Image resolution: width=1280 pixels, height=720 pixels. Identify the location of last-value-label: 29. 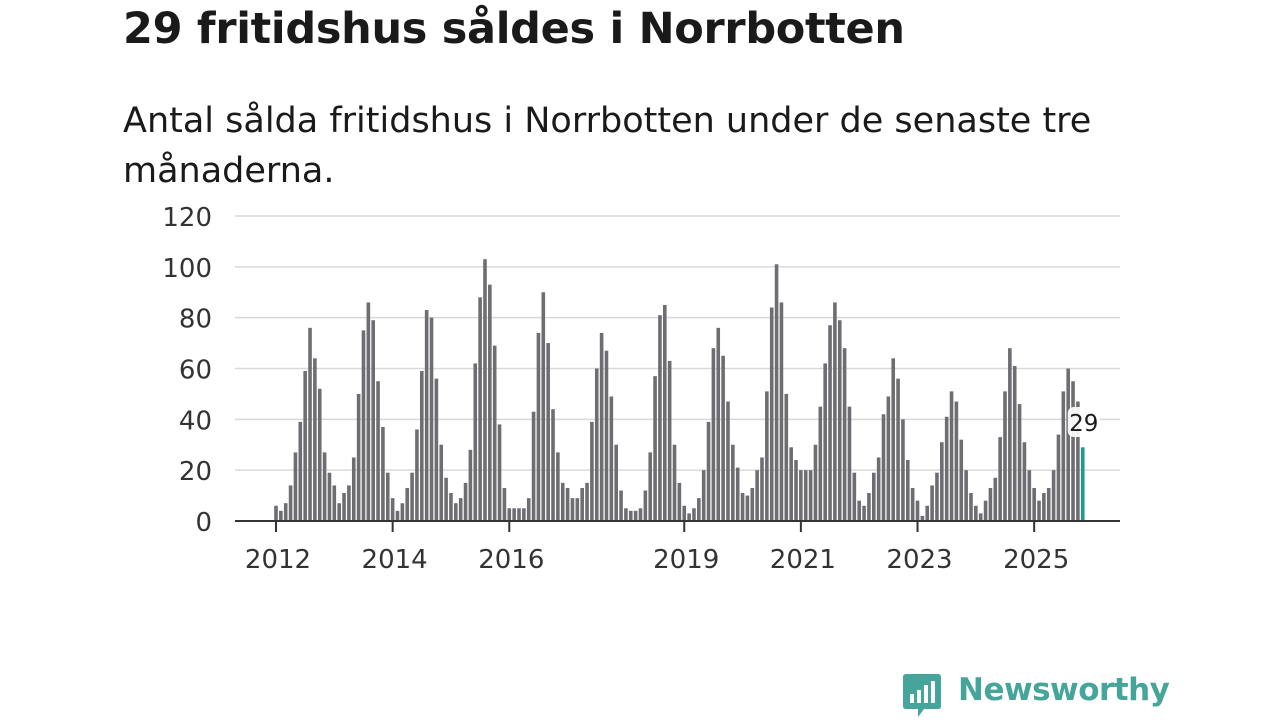
(1083, 424).